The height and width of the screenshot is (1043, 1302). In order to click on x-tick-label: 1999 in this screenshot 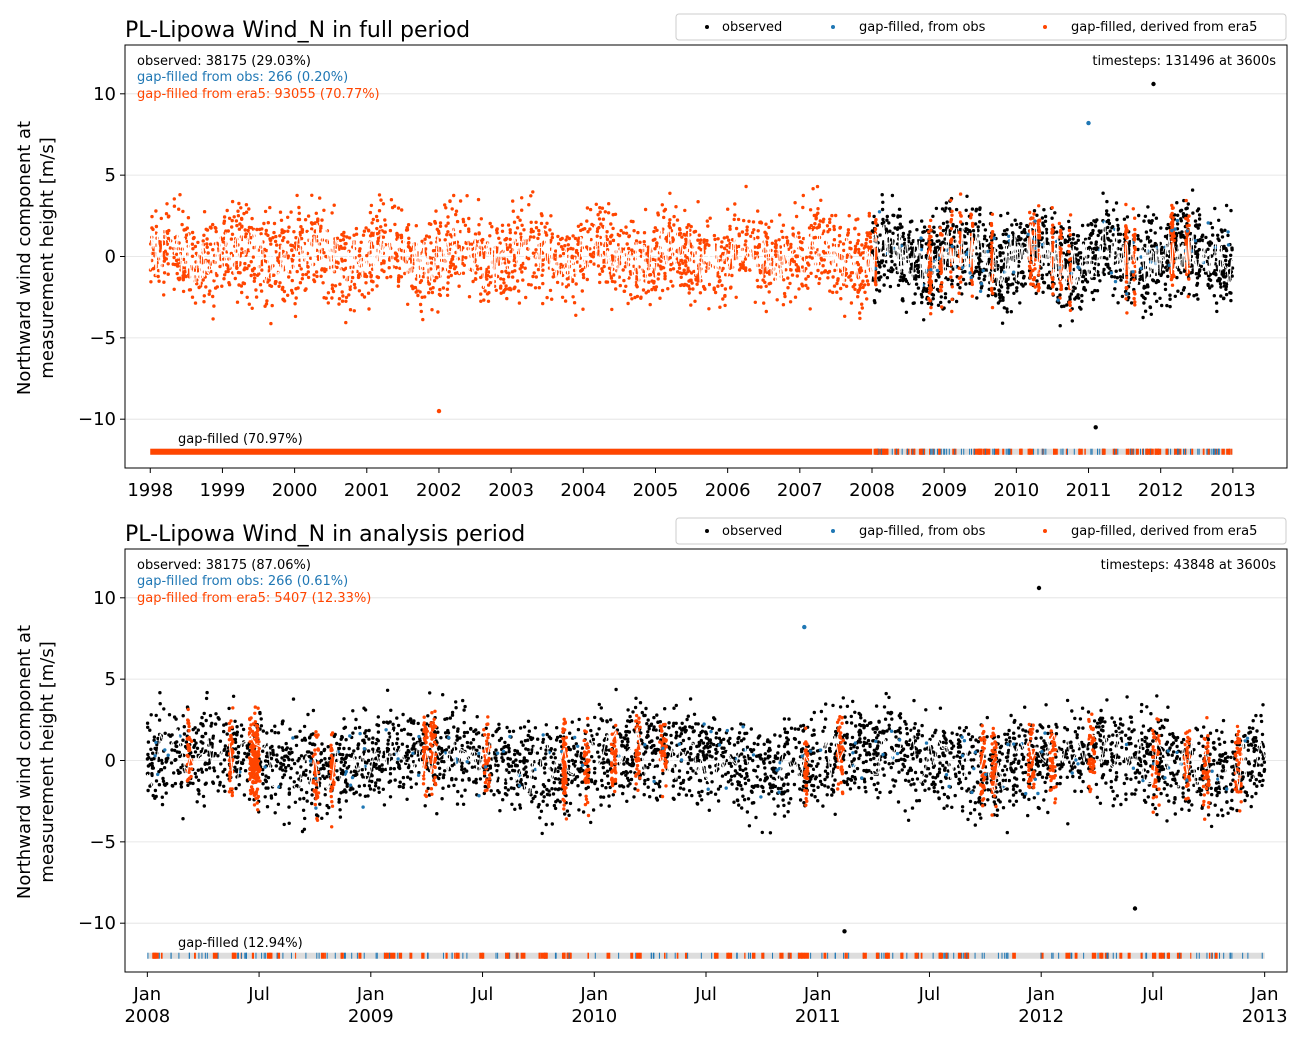, I will do `click(223, 490)`.